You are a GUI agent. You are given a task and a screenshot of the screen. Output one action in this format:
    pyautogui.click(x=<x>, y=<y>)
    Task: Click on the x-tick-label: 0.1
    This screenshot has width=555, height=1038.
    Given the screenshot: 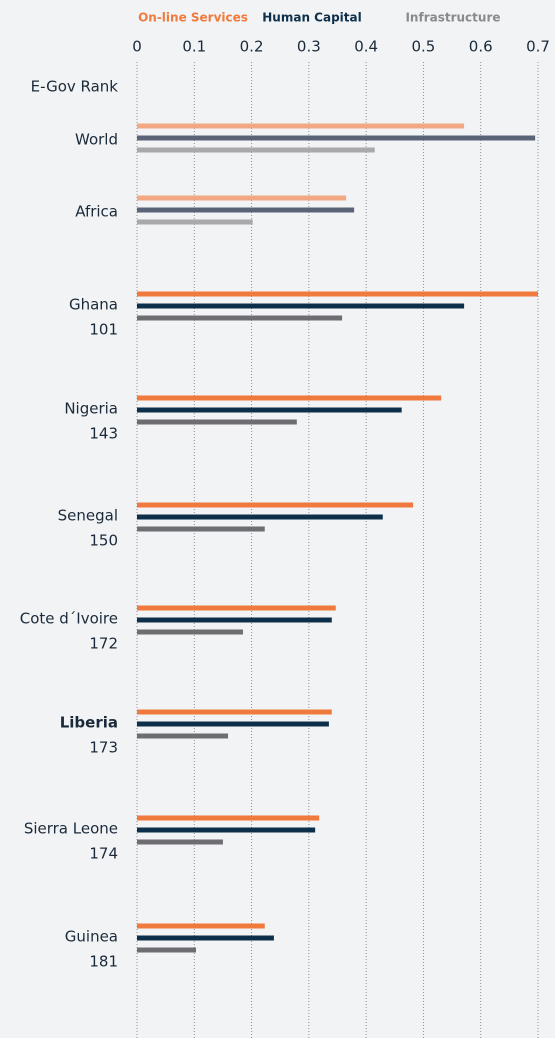 What is the action you would take?
    pyautogui.click(x=194, y=47)
    